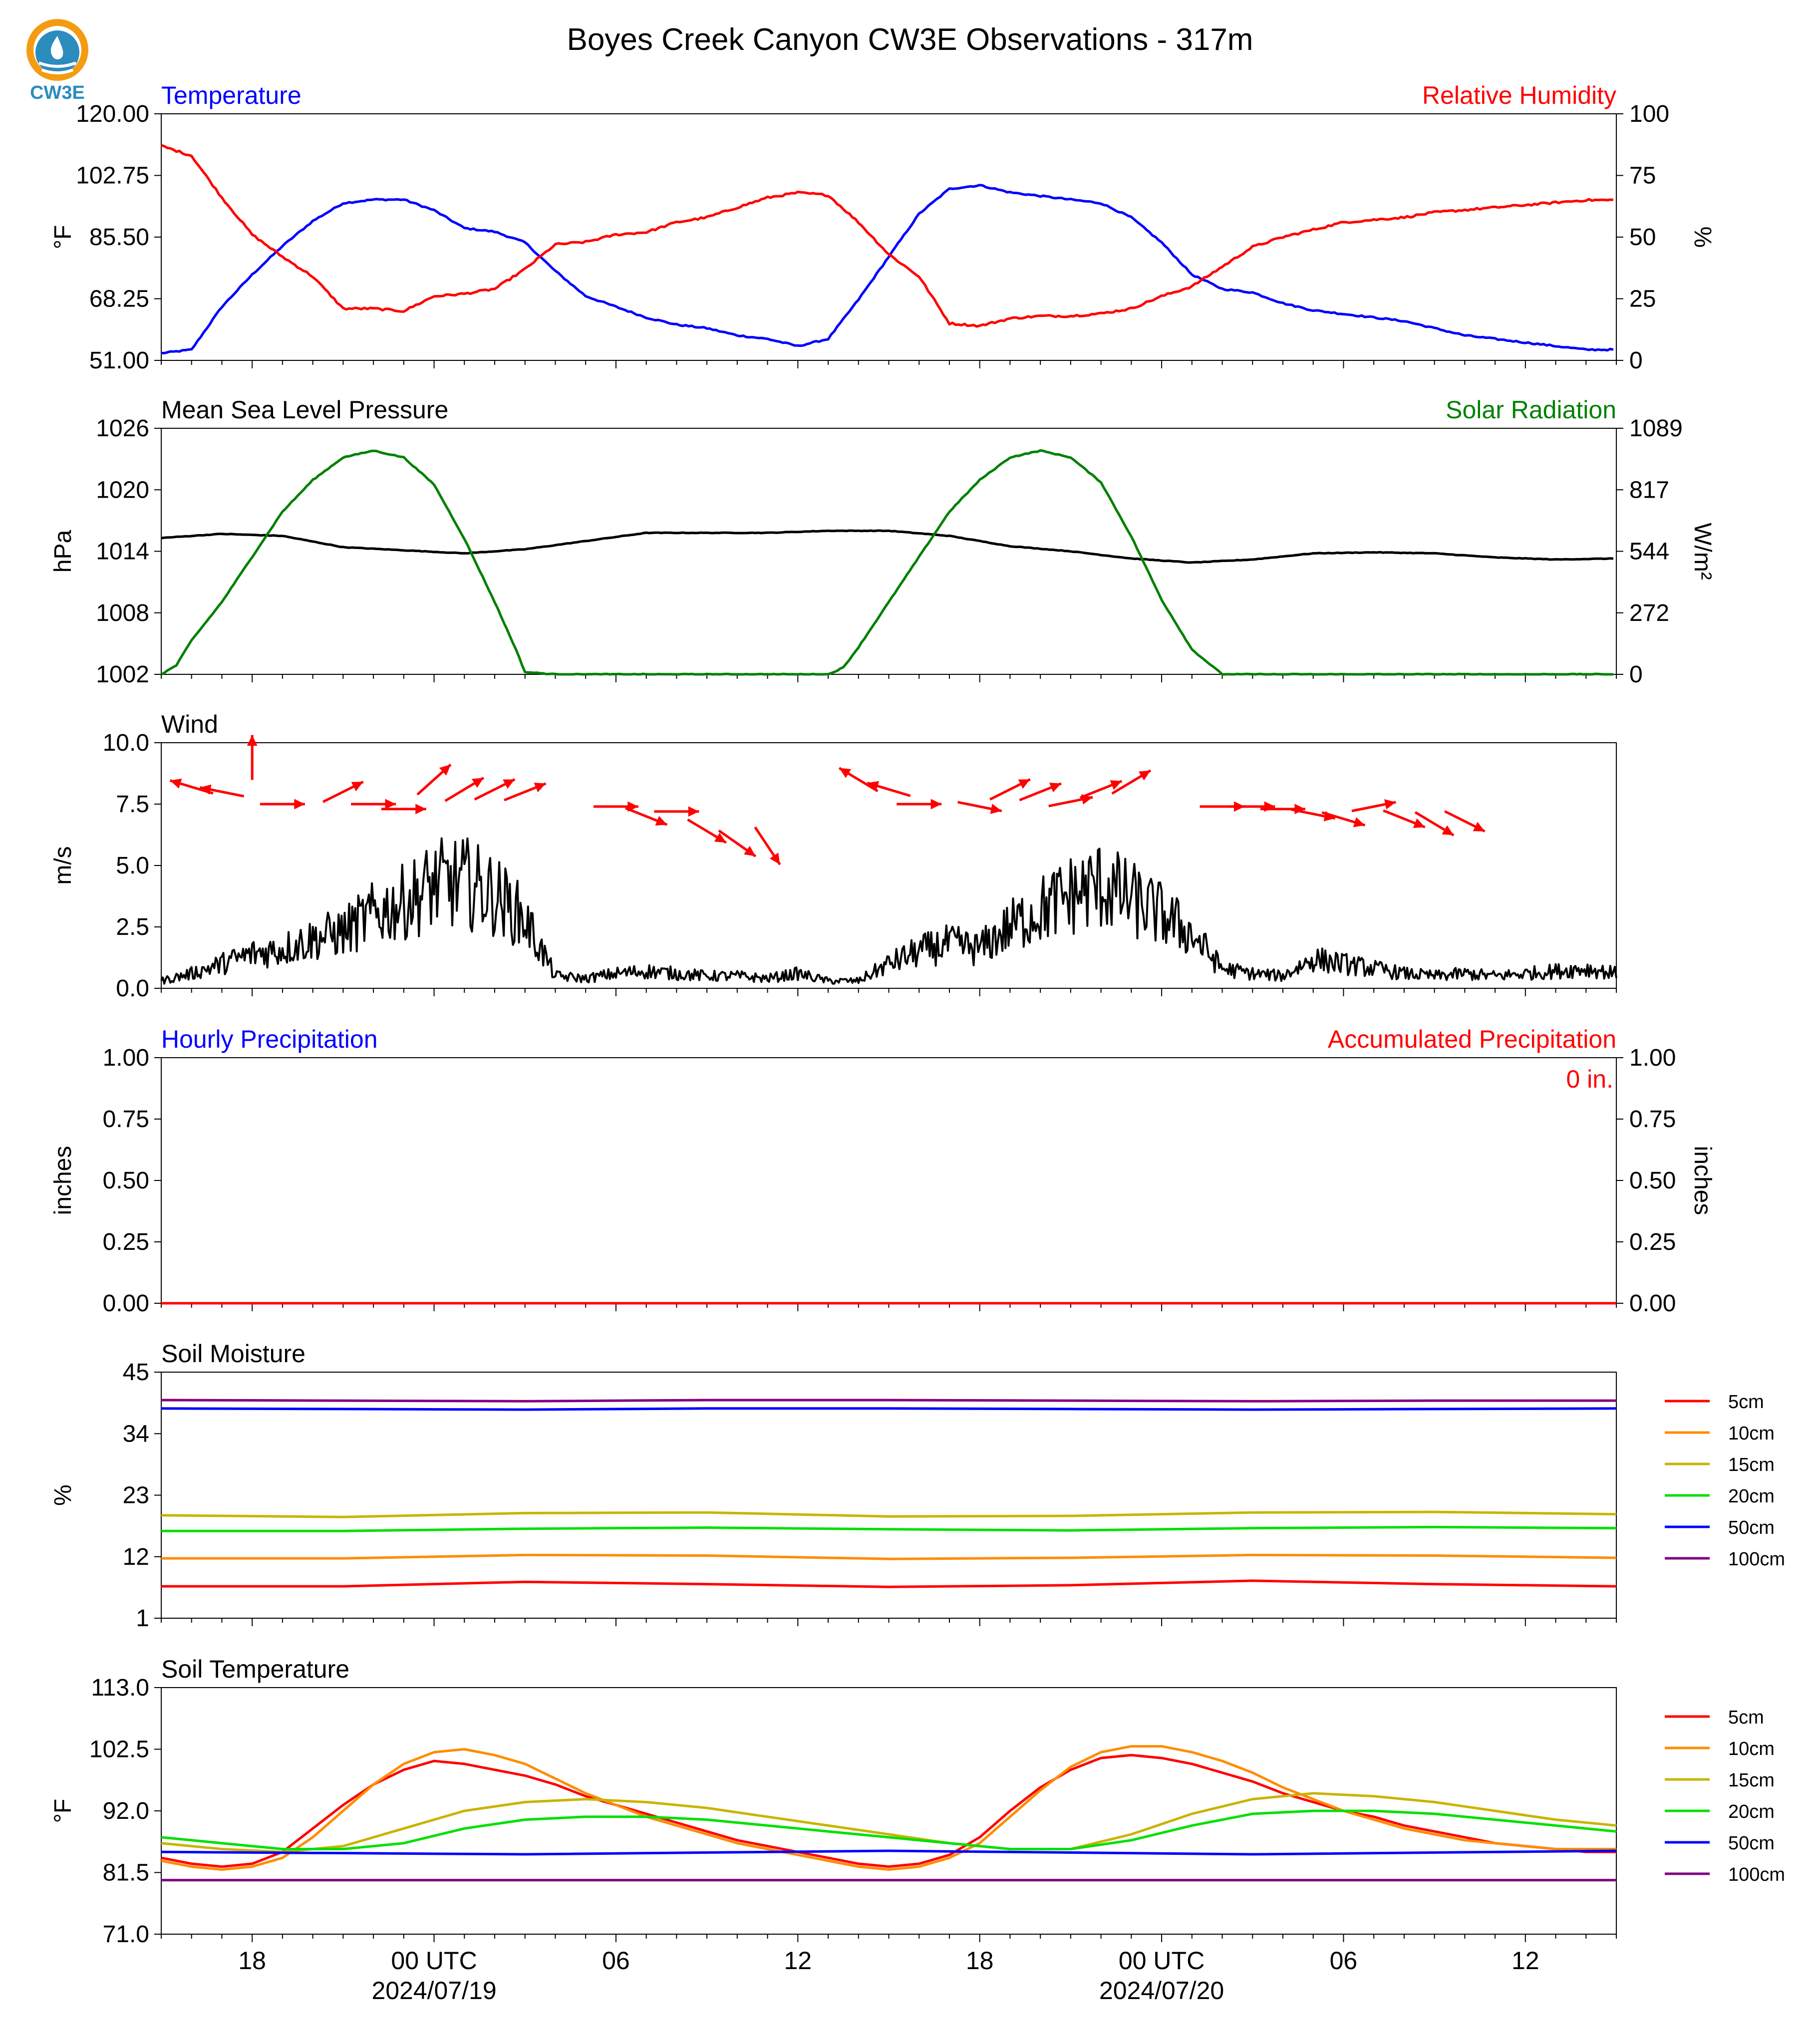 The image size is (1820, 2028). What do you see at coordinates (136, 1557) in the screenshot?
I see `y-tick-label-left: 12` at bounding box center [136, 1557].